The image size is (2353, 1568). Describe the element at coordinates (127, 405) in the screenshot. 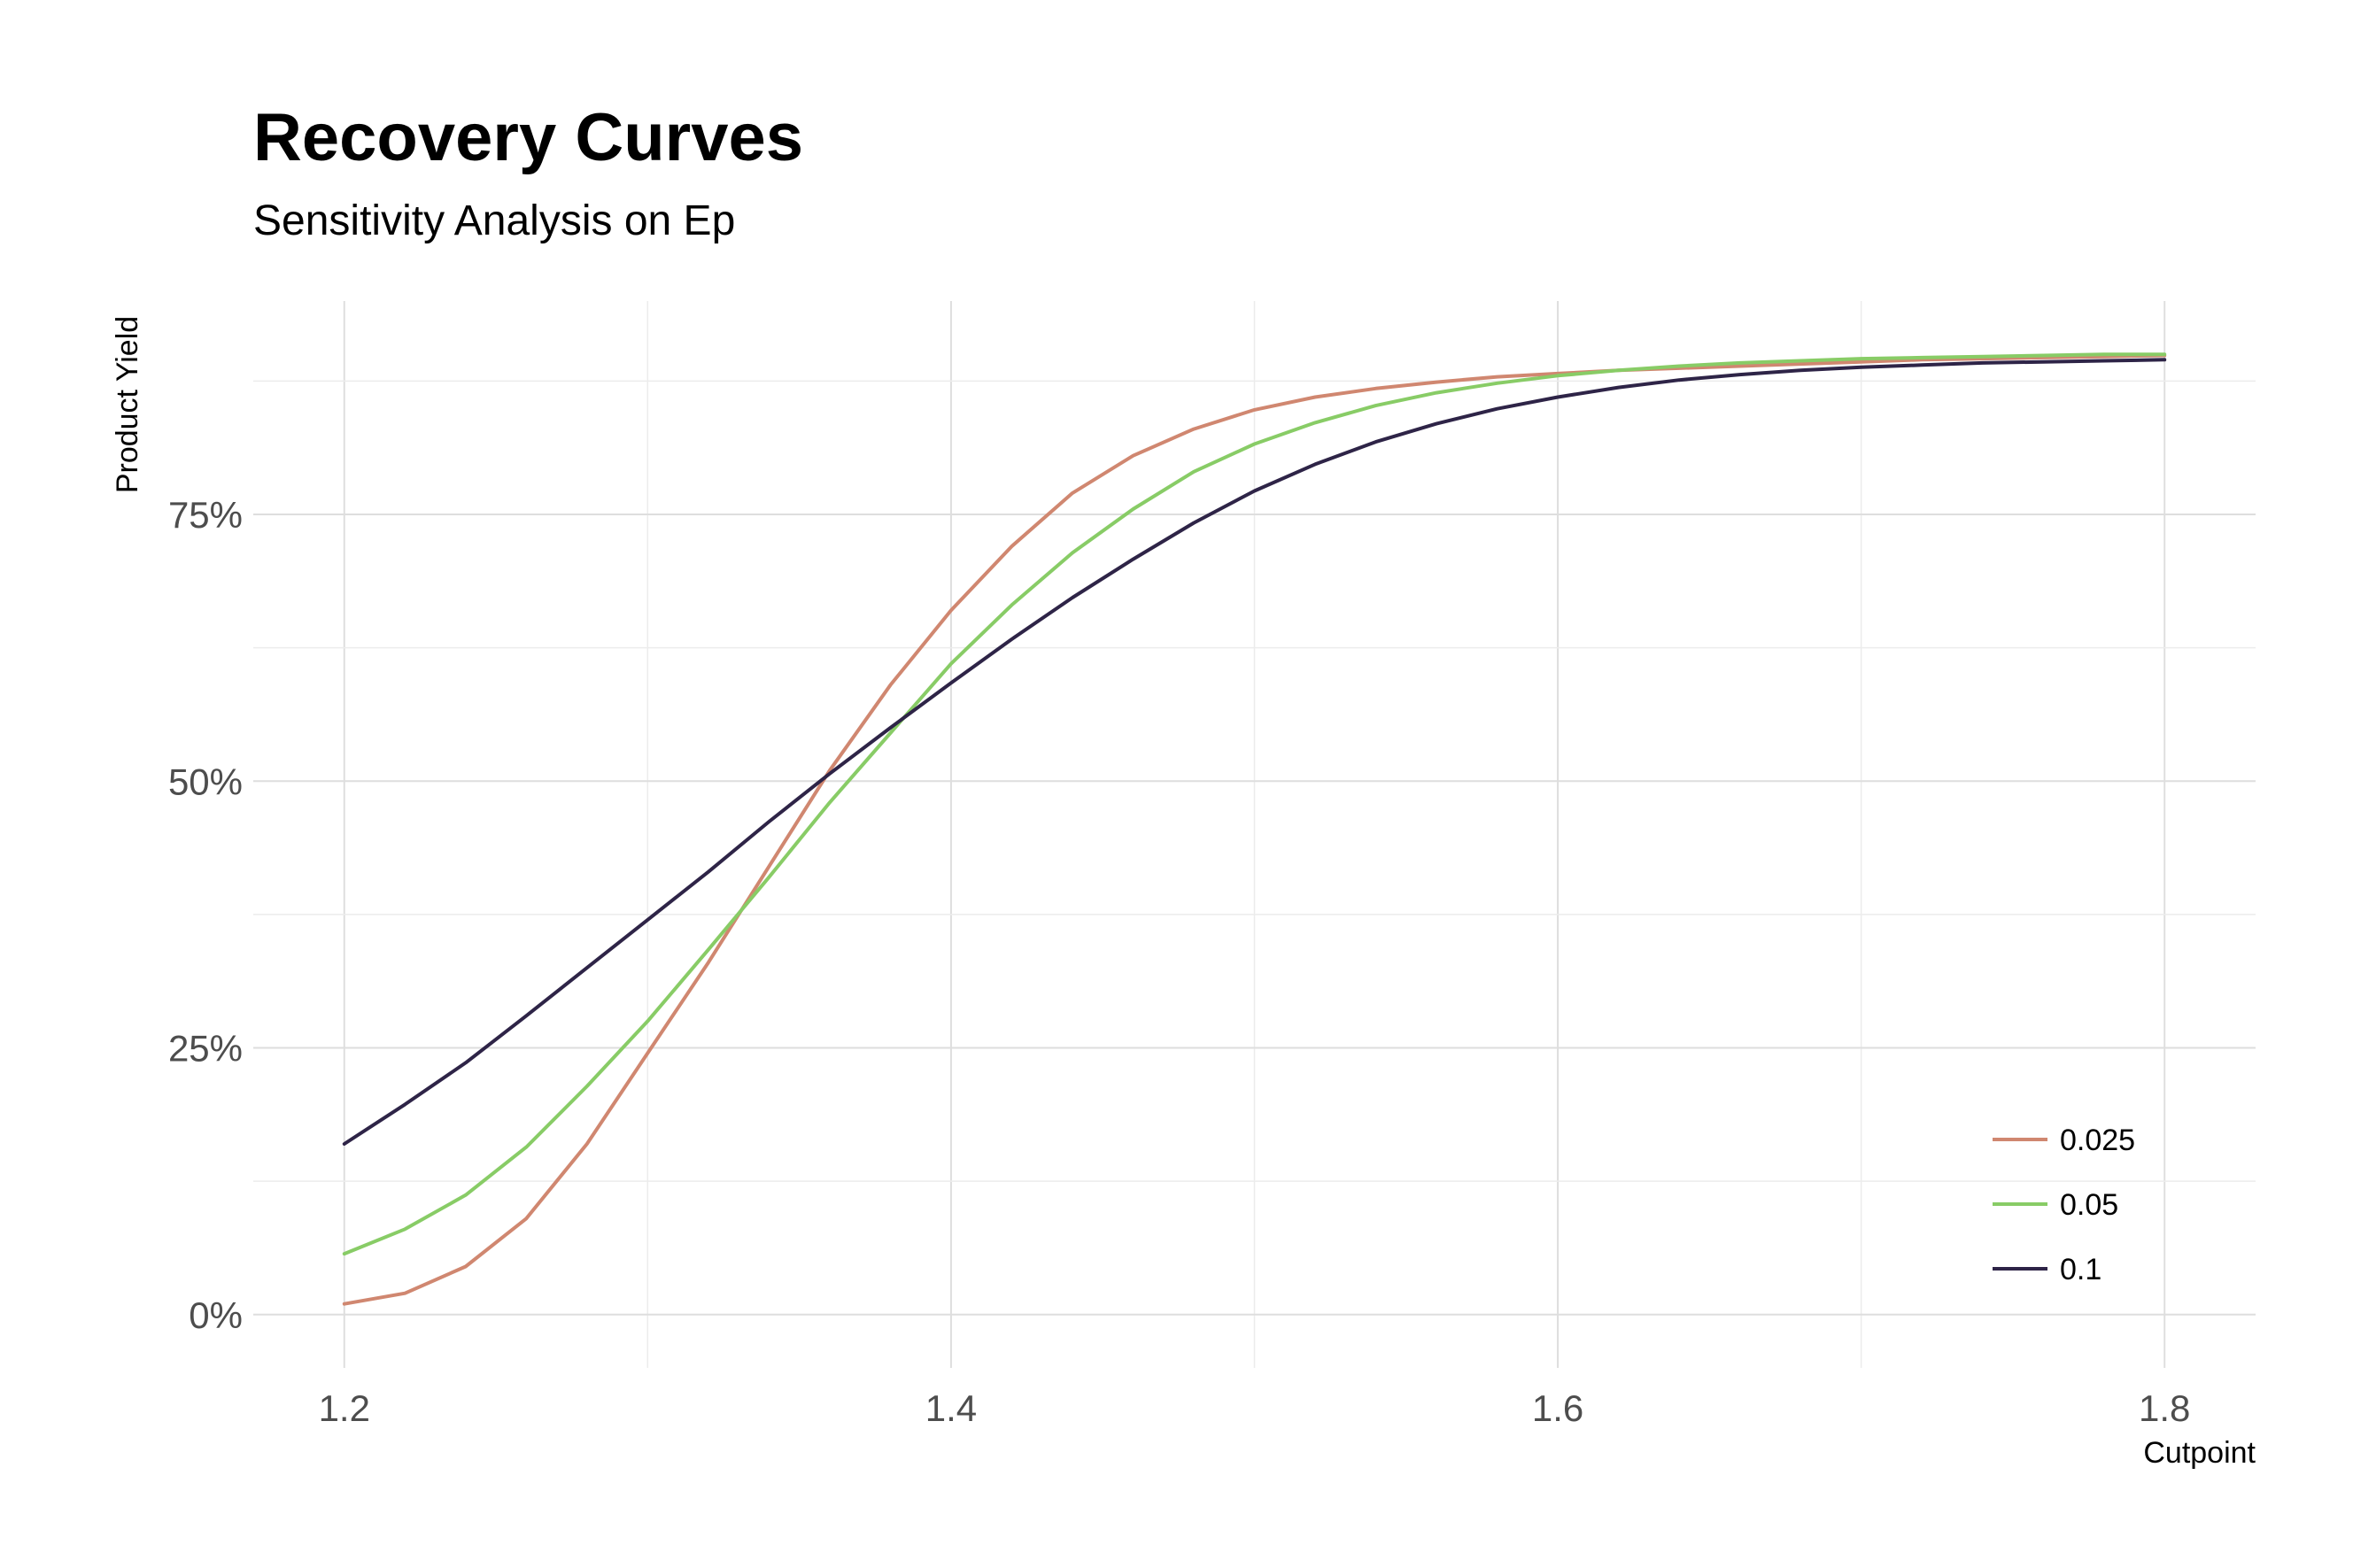

I see `y-axis-title: Product Yield` at that location.